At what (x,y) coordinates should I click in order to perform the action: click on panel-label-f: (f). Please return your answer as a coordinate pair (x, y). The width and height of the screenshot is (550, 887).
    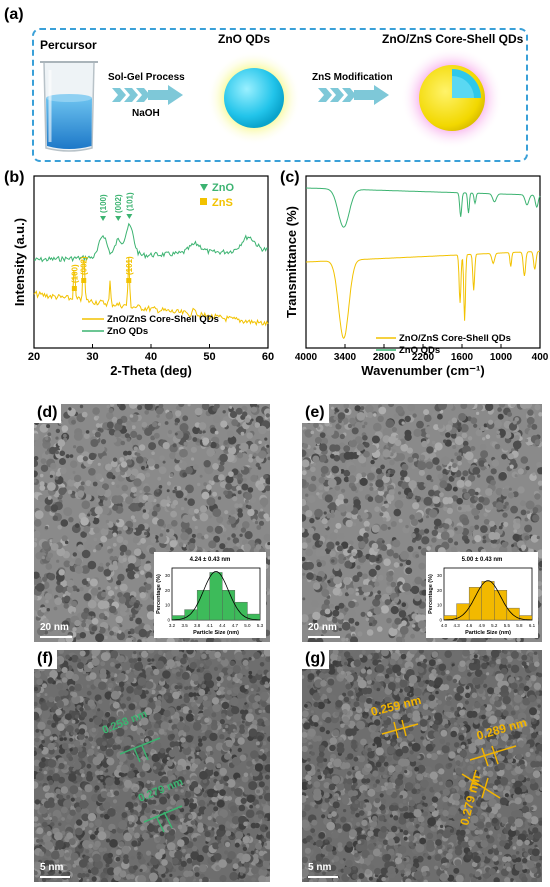
    Looking at the image, I should click on (45, 659).